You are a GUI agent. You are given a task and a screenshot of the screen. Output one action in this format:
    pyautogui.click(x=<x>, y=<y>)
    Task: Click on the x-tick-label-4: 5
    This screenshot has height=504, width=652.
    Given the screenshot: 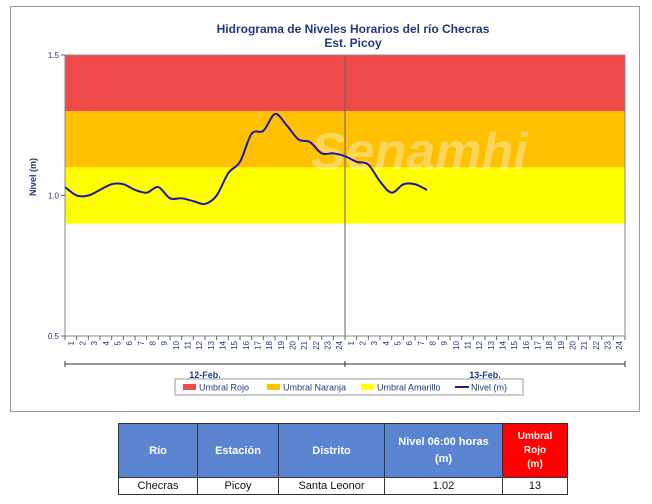 What is the action you would take?
    pyautogui.click(x=118, y=342)
    